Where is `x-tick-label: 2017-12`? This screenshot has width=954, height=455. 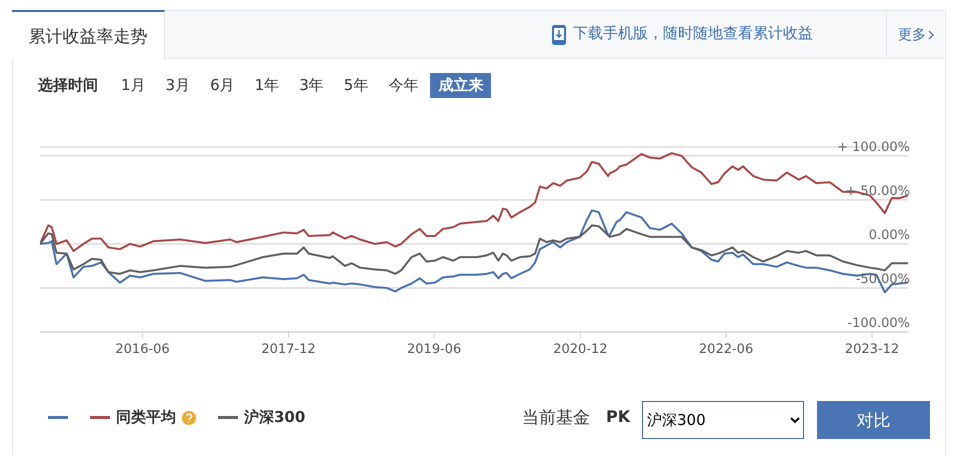 x-tick-label: 2017-12 is located at coordinates (288, 350).